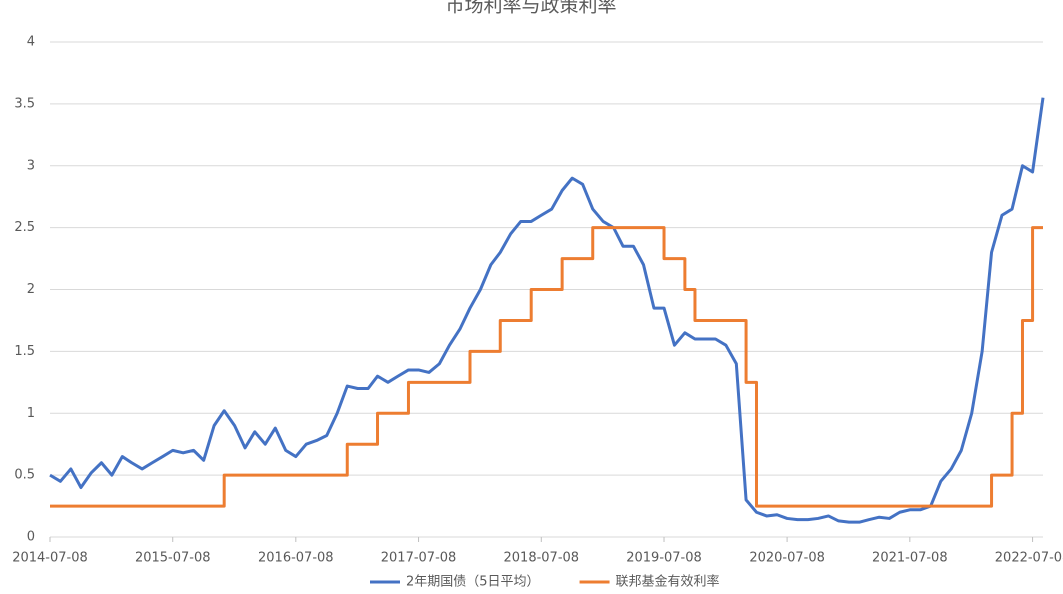  I want to click on y-tick-label: 3.5, so click(24, 103).